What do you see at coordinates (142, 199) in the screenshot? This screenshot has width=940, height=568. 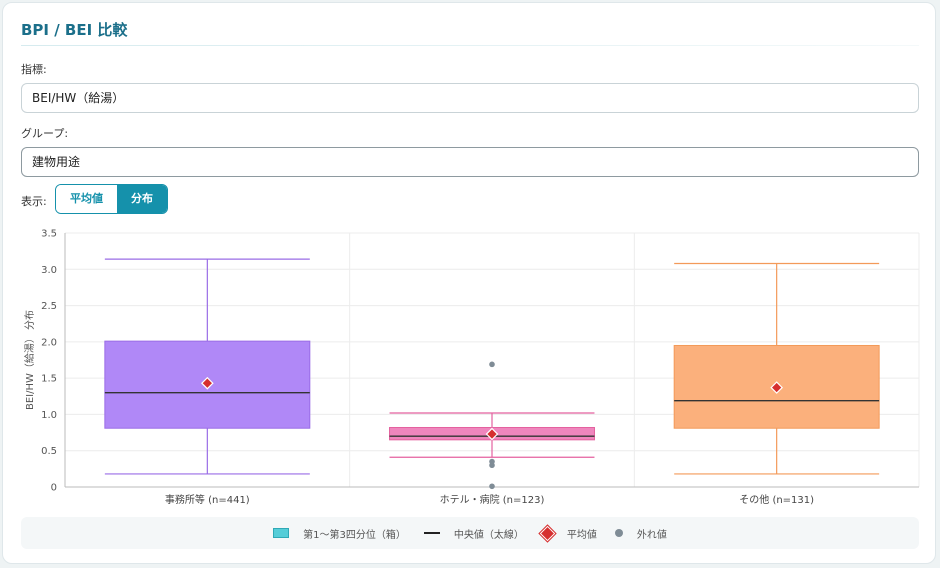 I see `view-option-distribution: 分布` at bounding box center [142, 199].